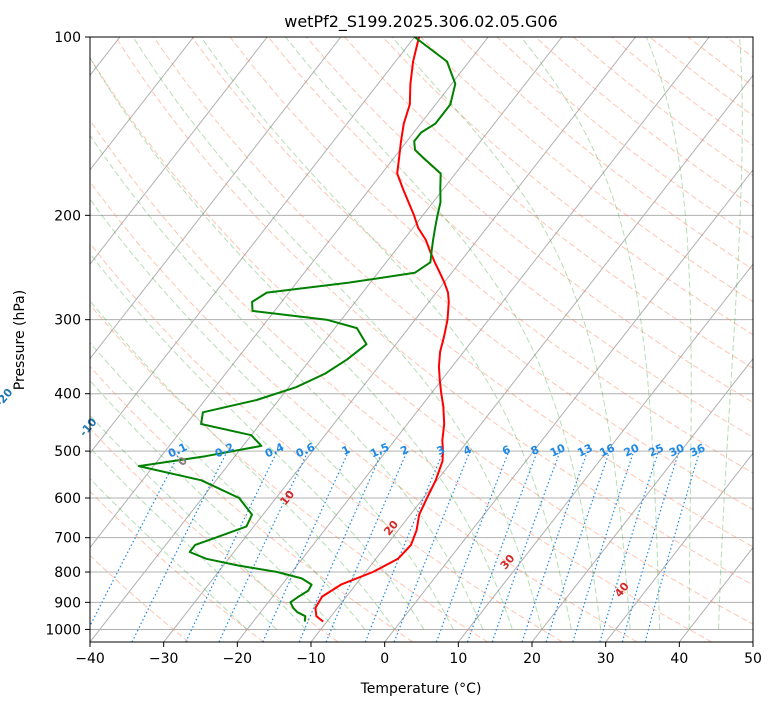  What do you see at coordinates (532, 659) in the screenshot?
I see `x-tick-label: 20` at bounding box center [532, 659].